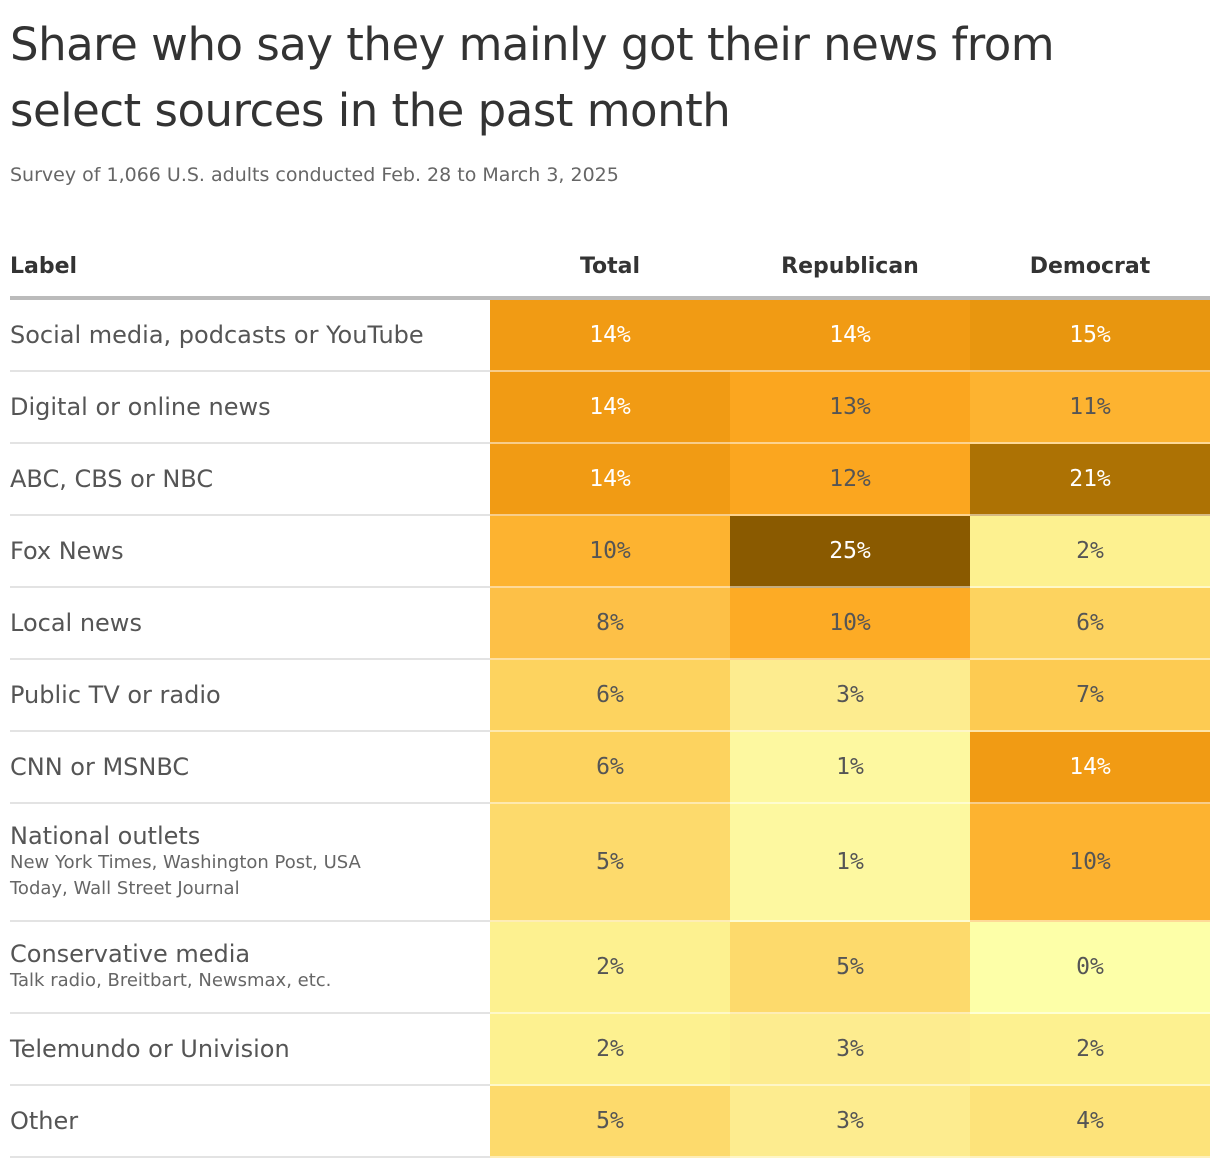  I want to click on row-label-cell: Local news, so click(250, 624).